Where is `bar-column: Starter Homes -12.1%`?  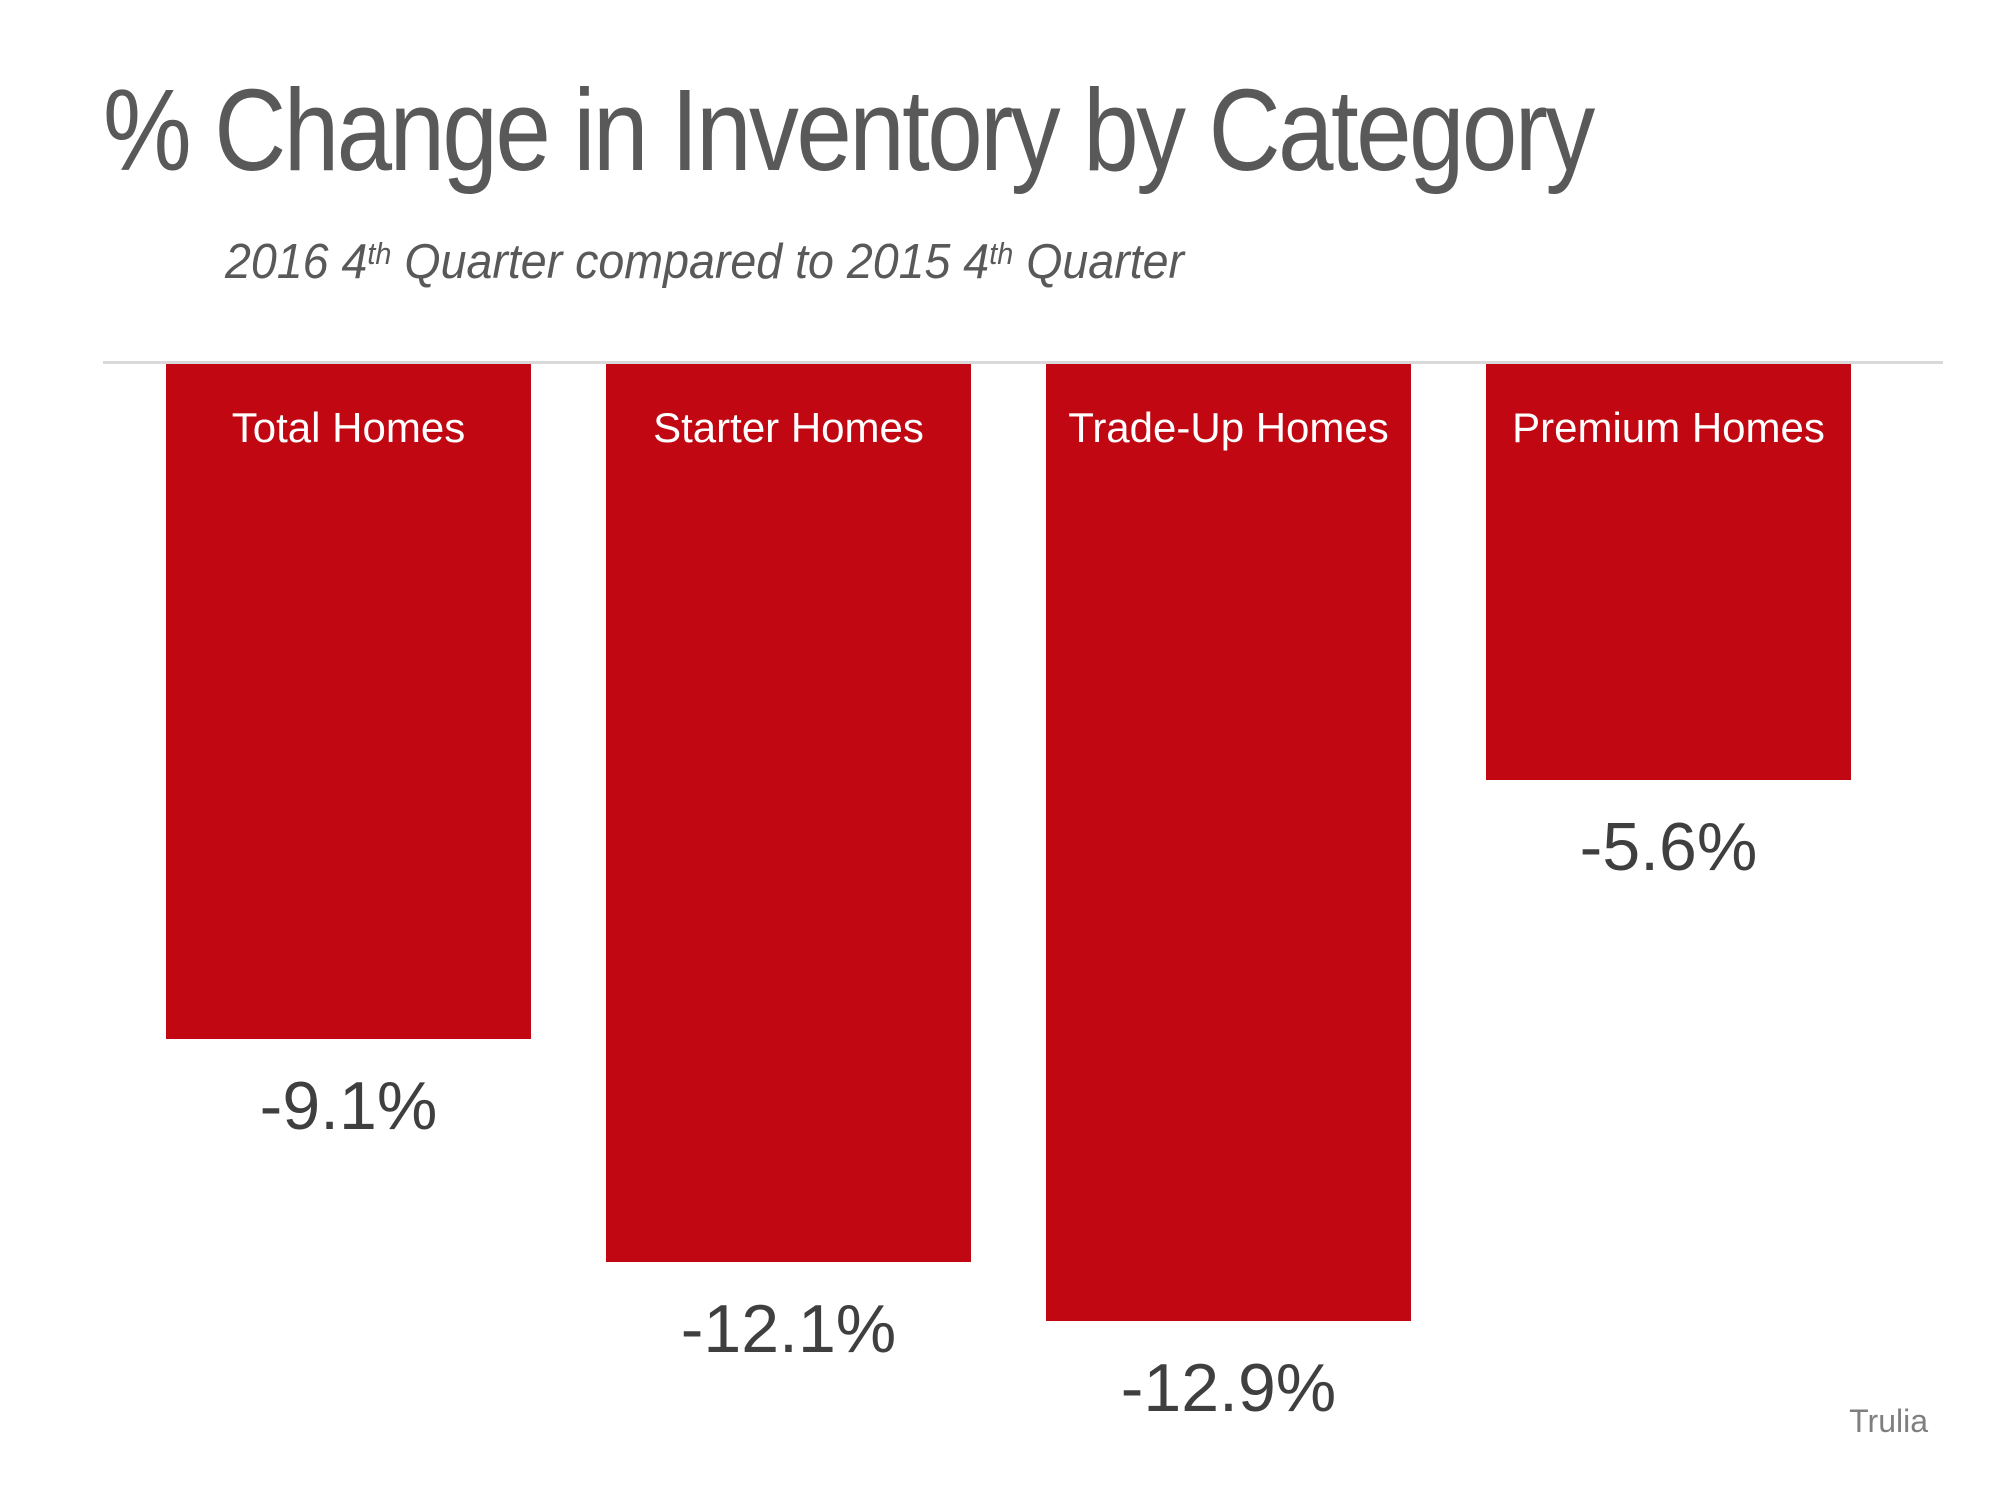
bar-column: Starter Homes -12.1% is located at coordinates (788, 866).